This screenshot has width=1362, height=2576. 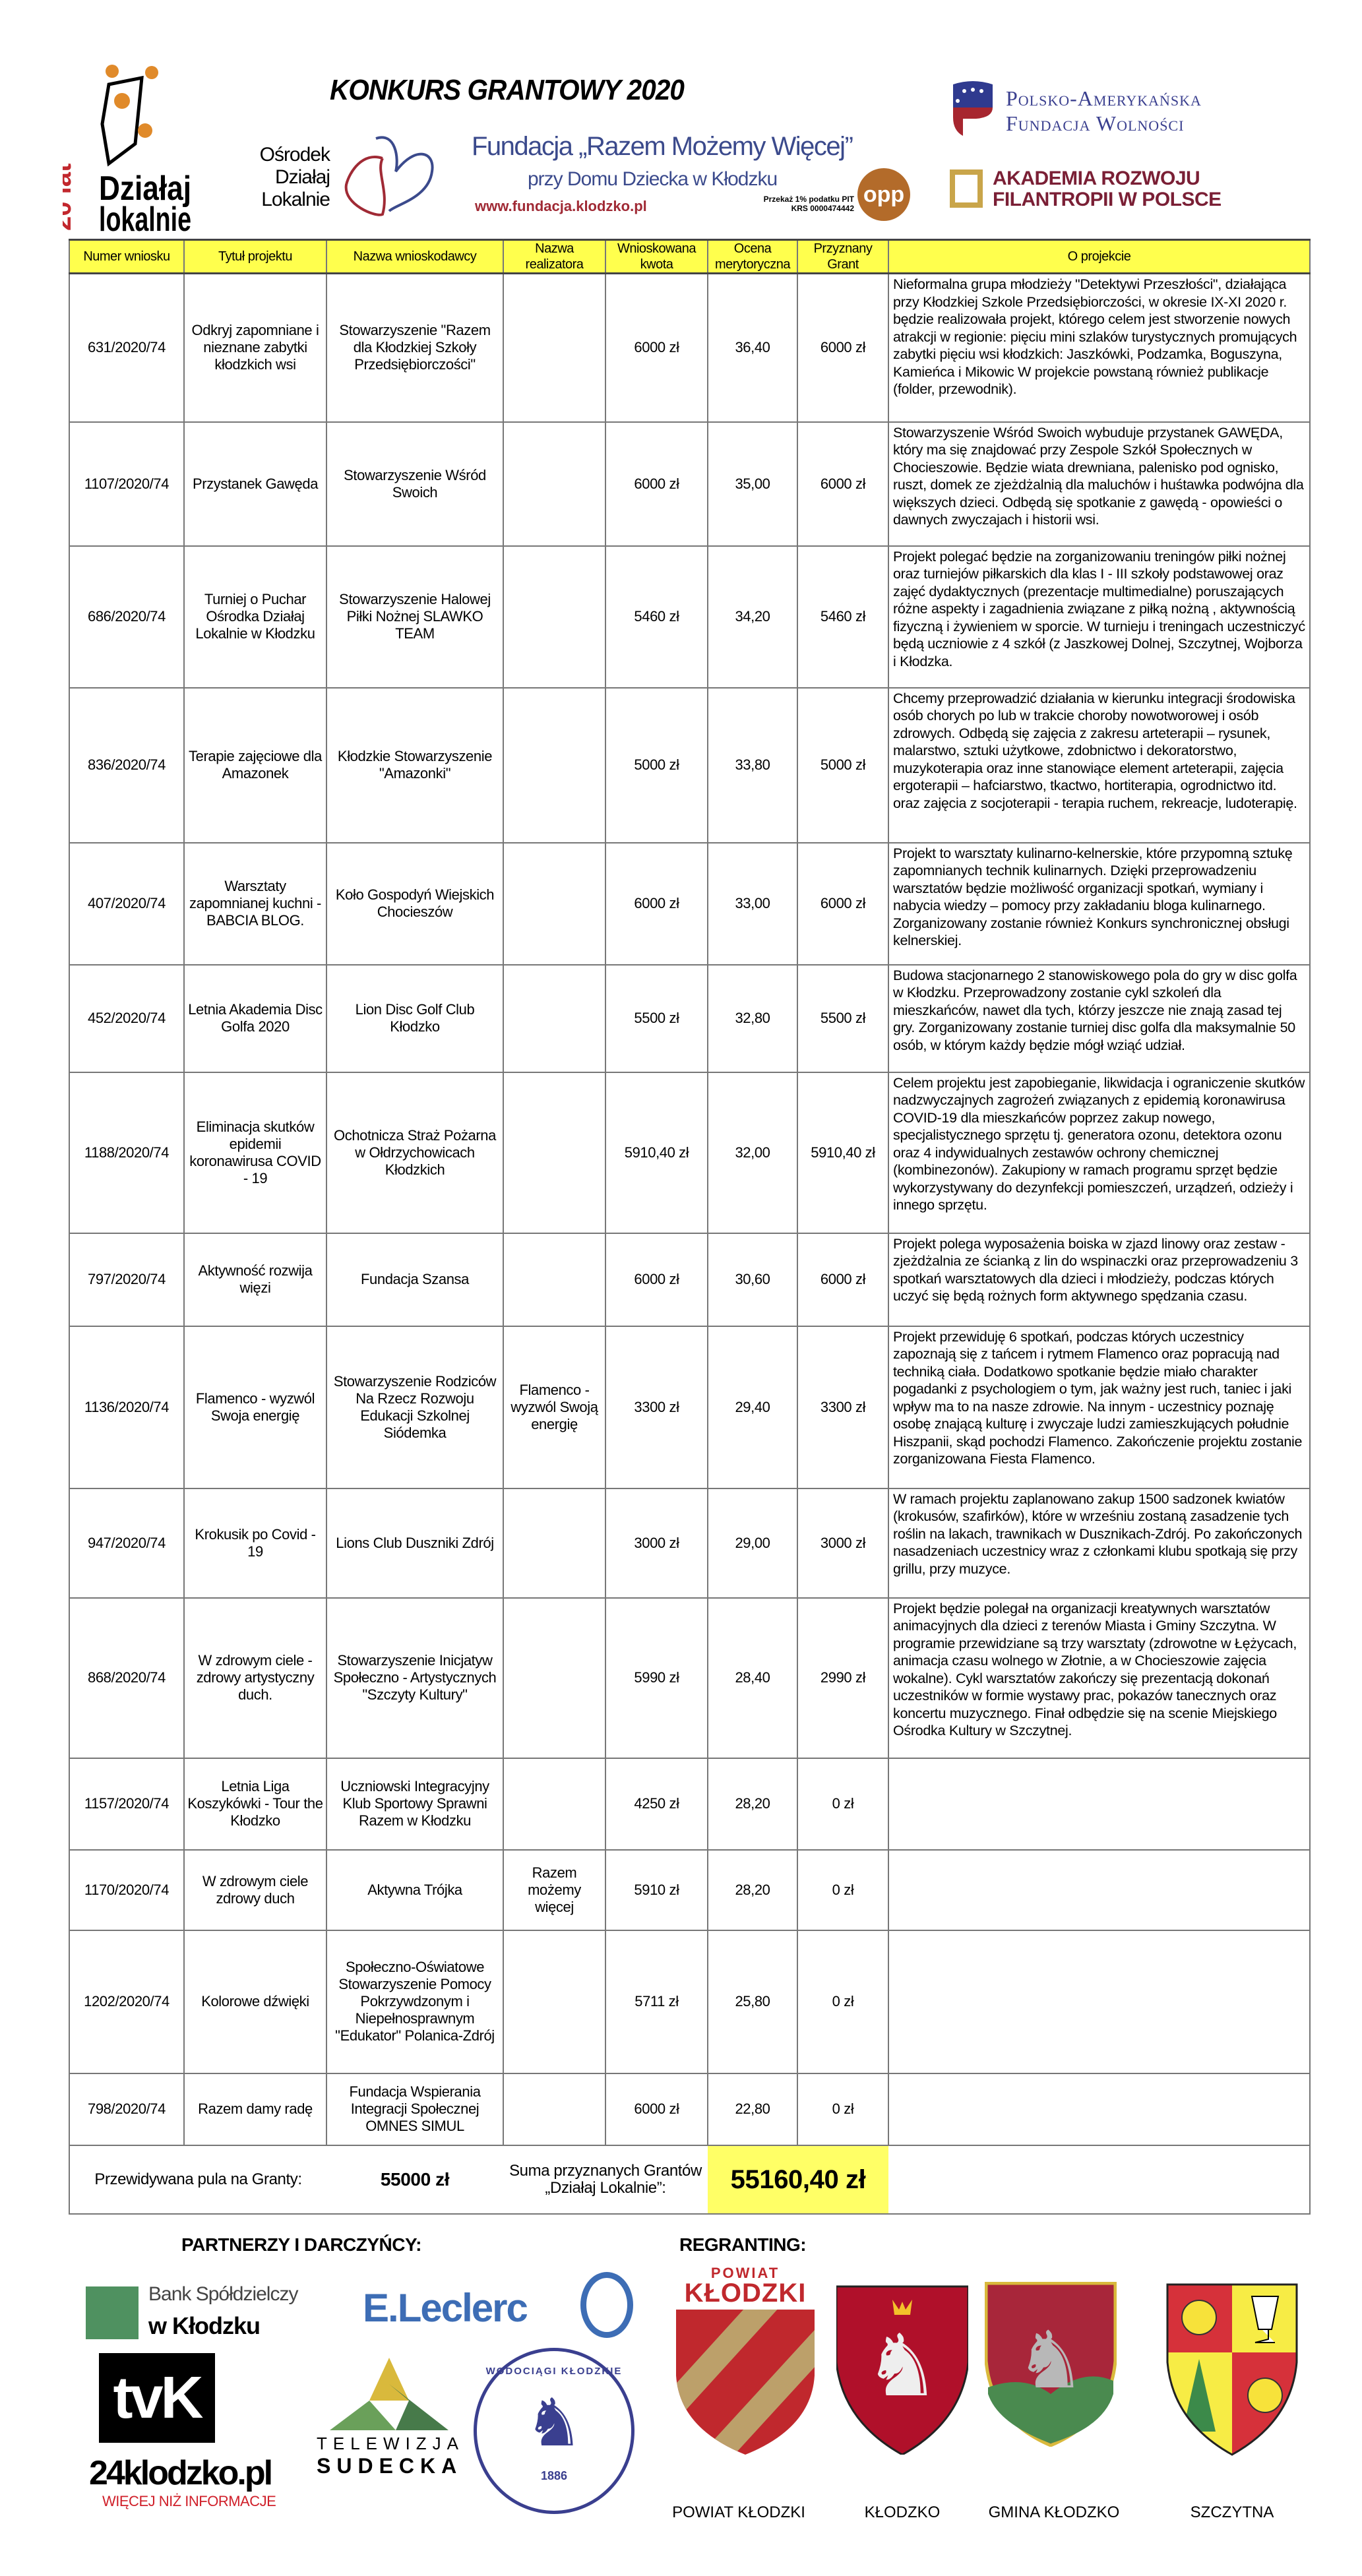 What do you see at coordinates (389, 2394) in the screenshot?
I see `mountain-icon` at bounding box center [389, 2394].